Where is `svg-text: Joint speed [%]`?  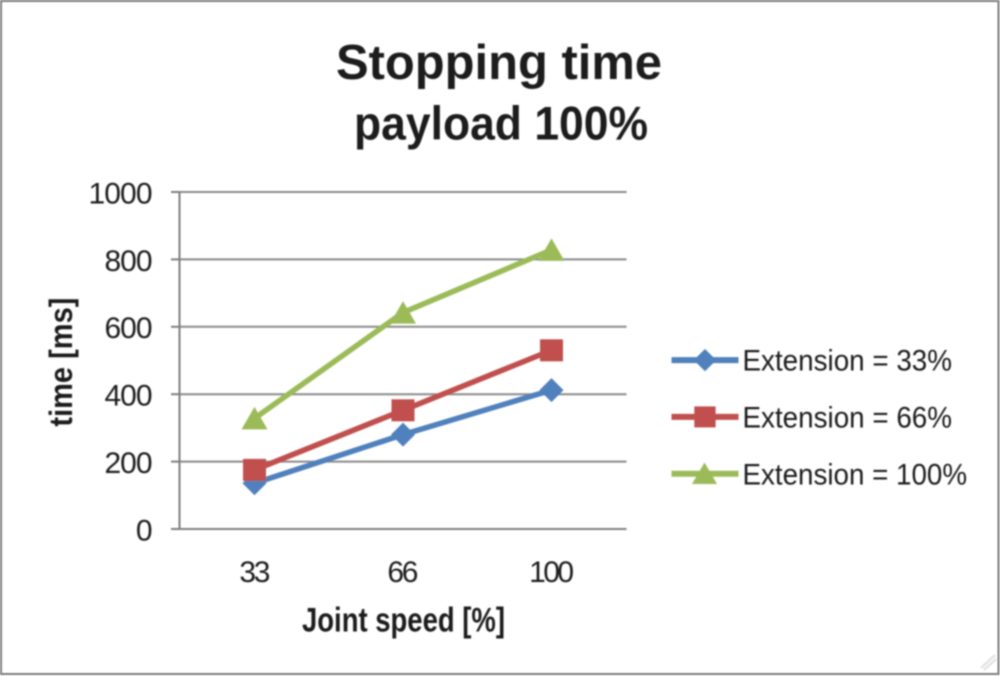
svg-text: Joint speed [%] is located at coordinates (403, 621).